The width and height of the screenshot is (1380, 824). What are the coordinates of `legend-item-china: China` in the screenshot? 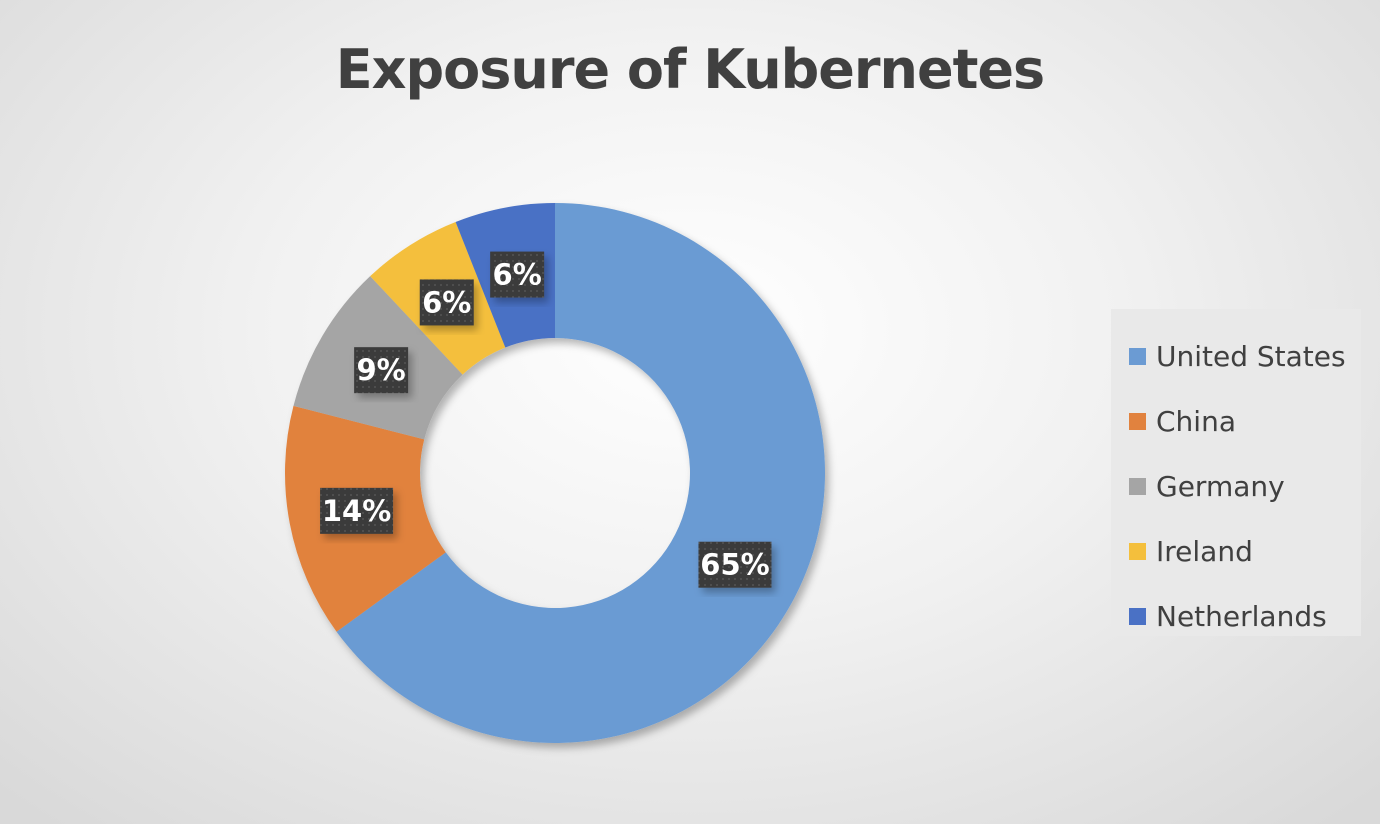 It's located at (1236, 421).